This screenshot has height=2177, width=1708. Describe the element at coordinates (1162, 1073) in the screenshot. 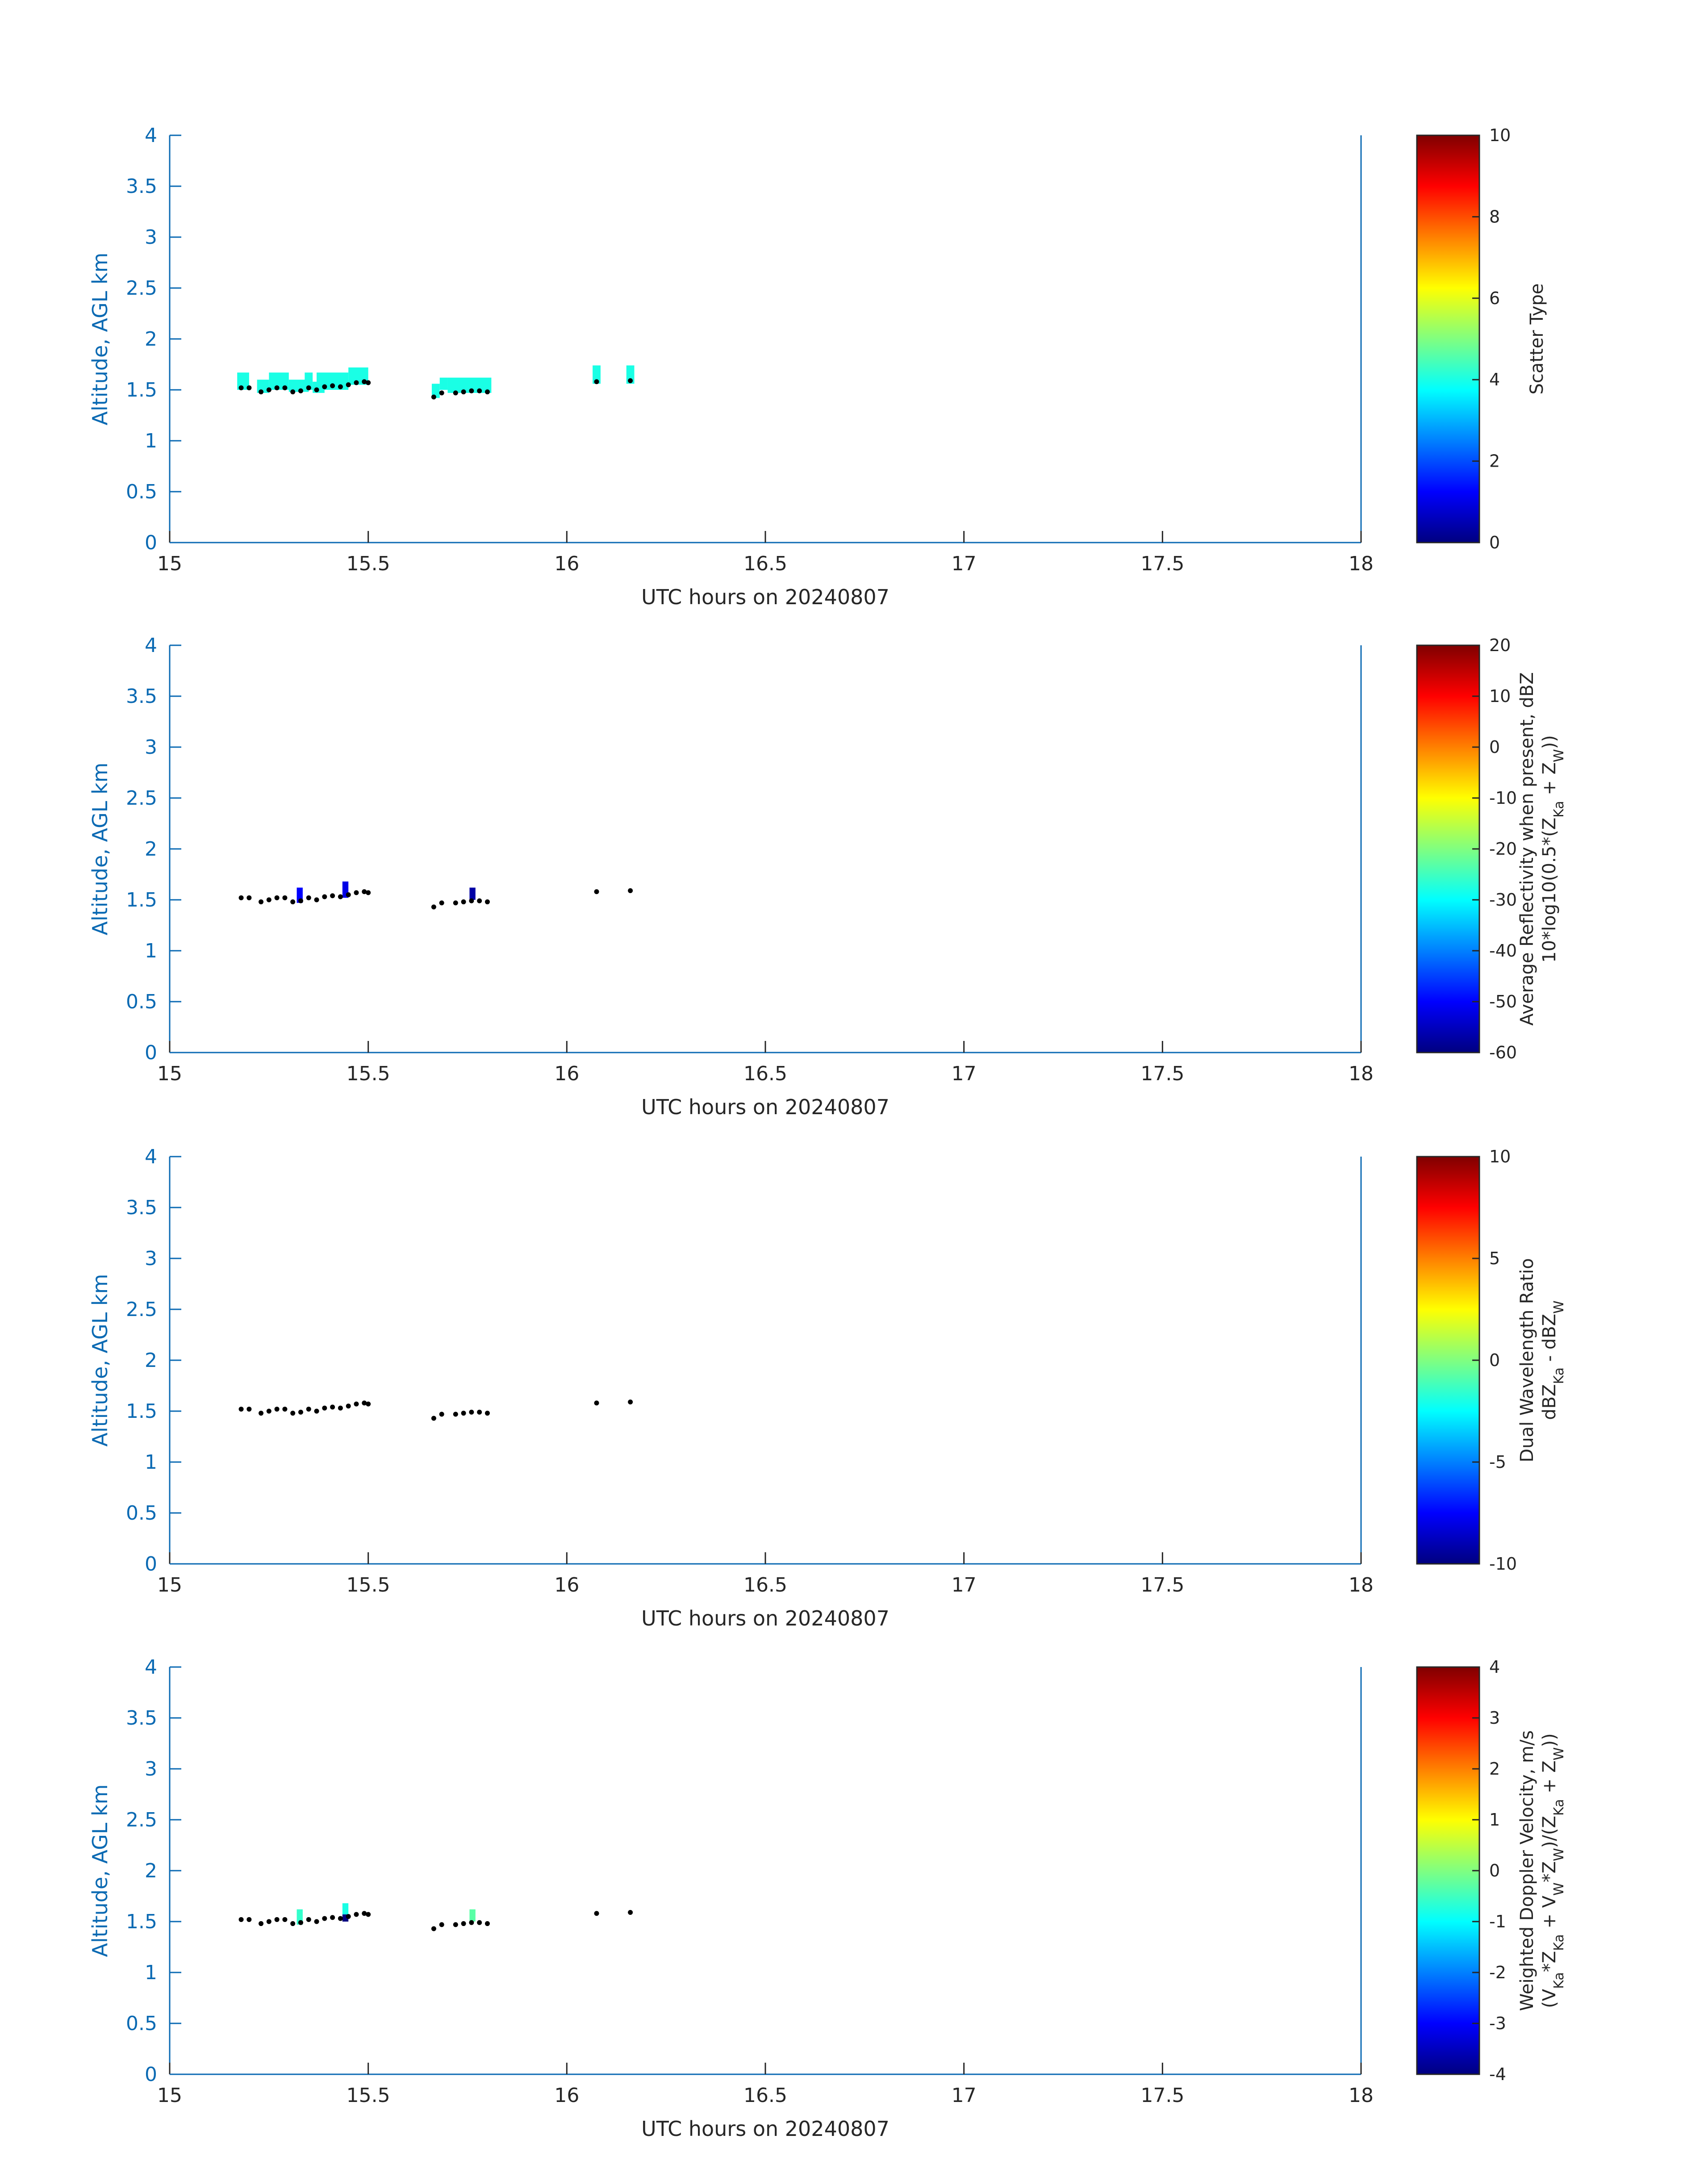

I see `x-tick-label-6: 17.5` at that location.